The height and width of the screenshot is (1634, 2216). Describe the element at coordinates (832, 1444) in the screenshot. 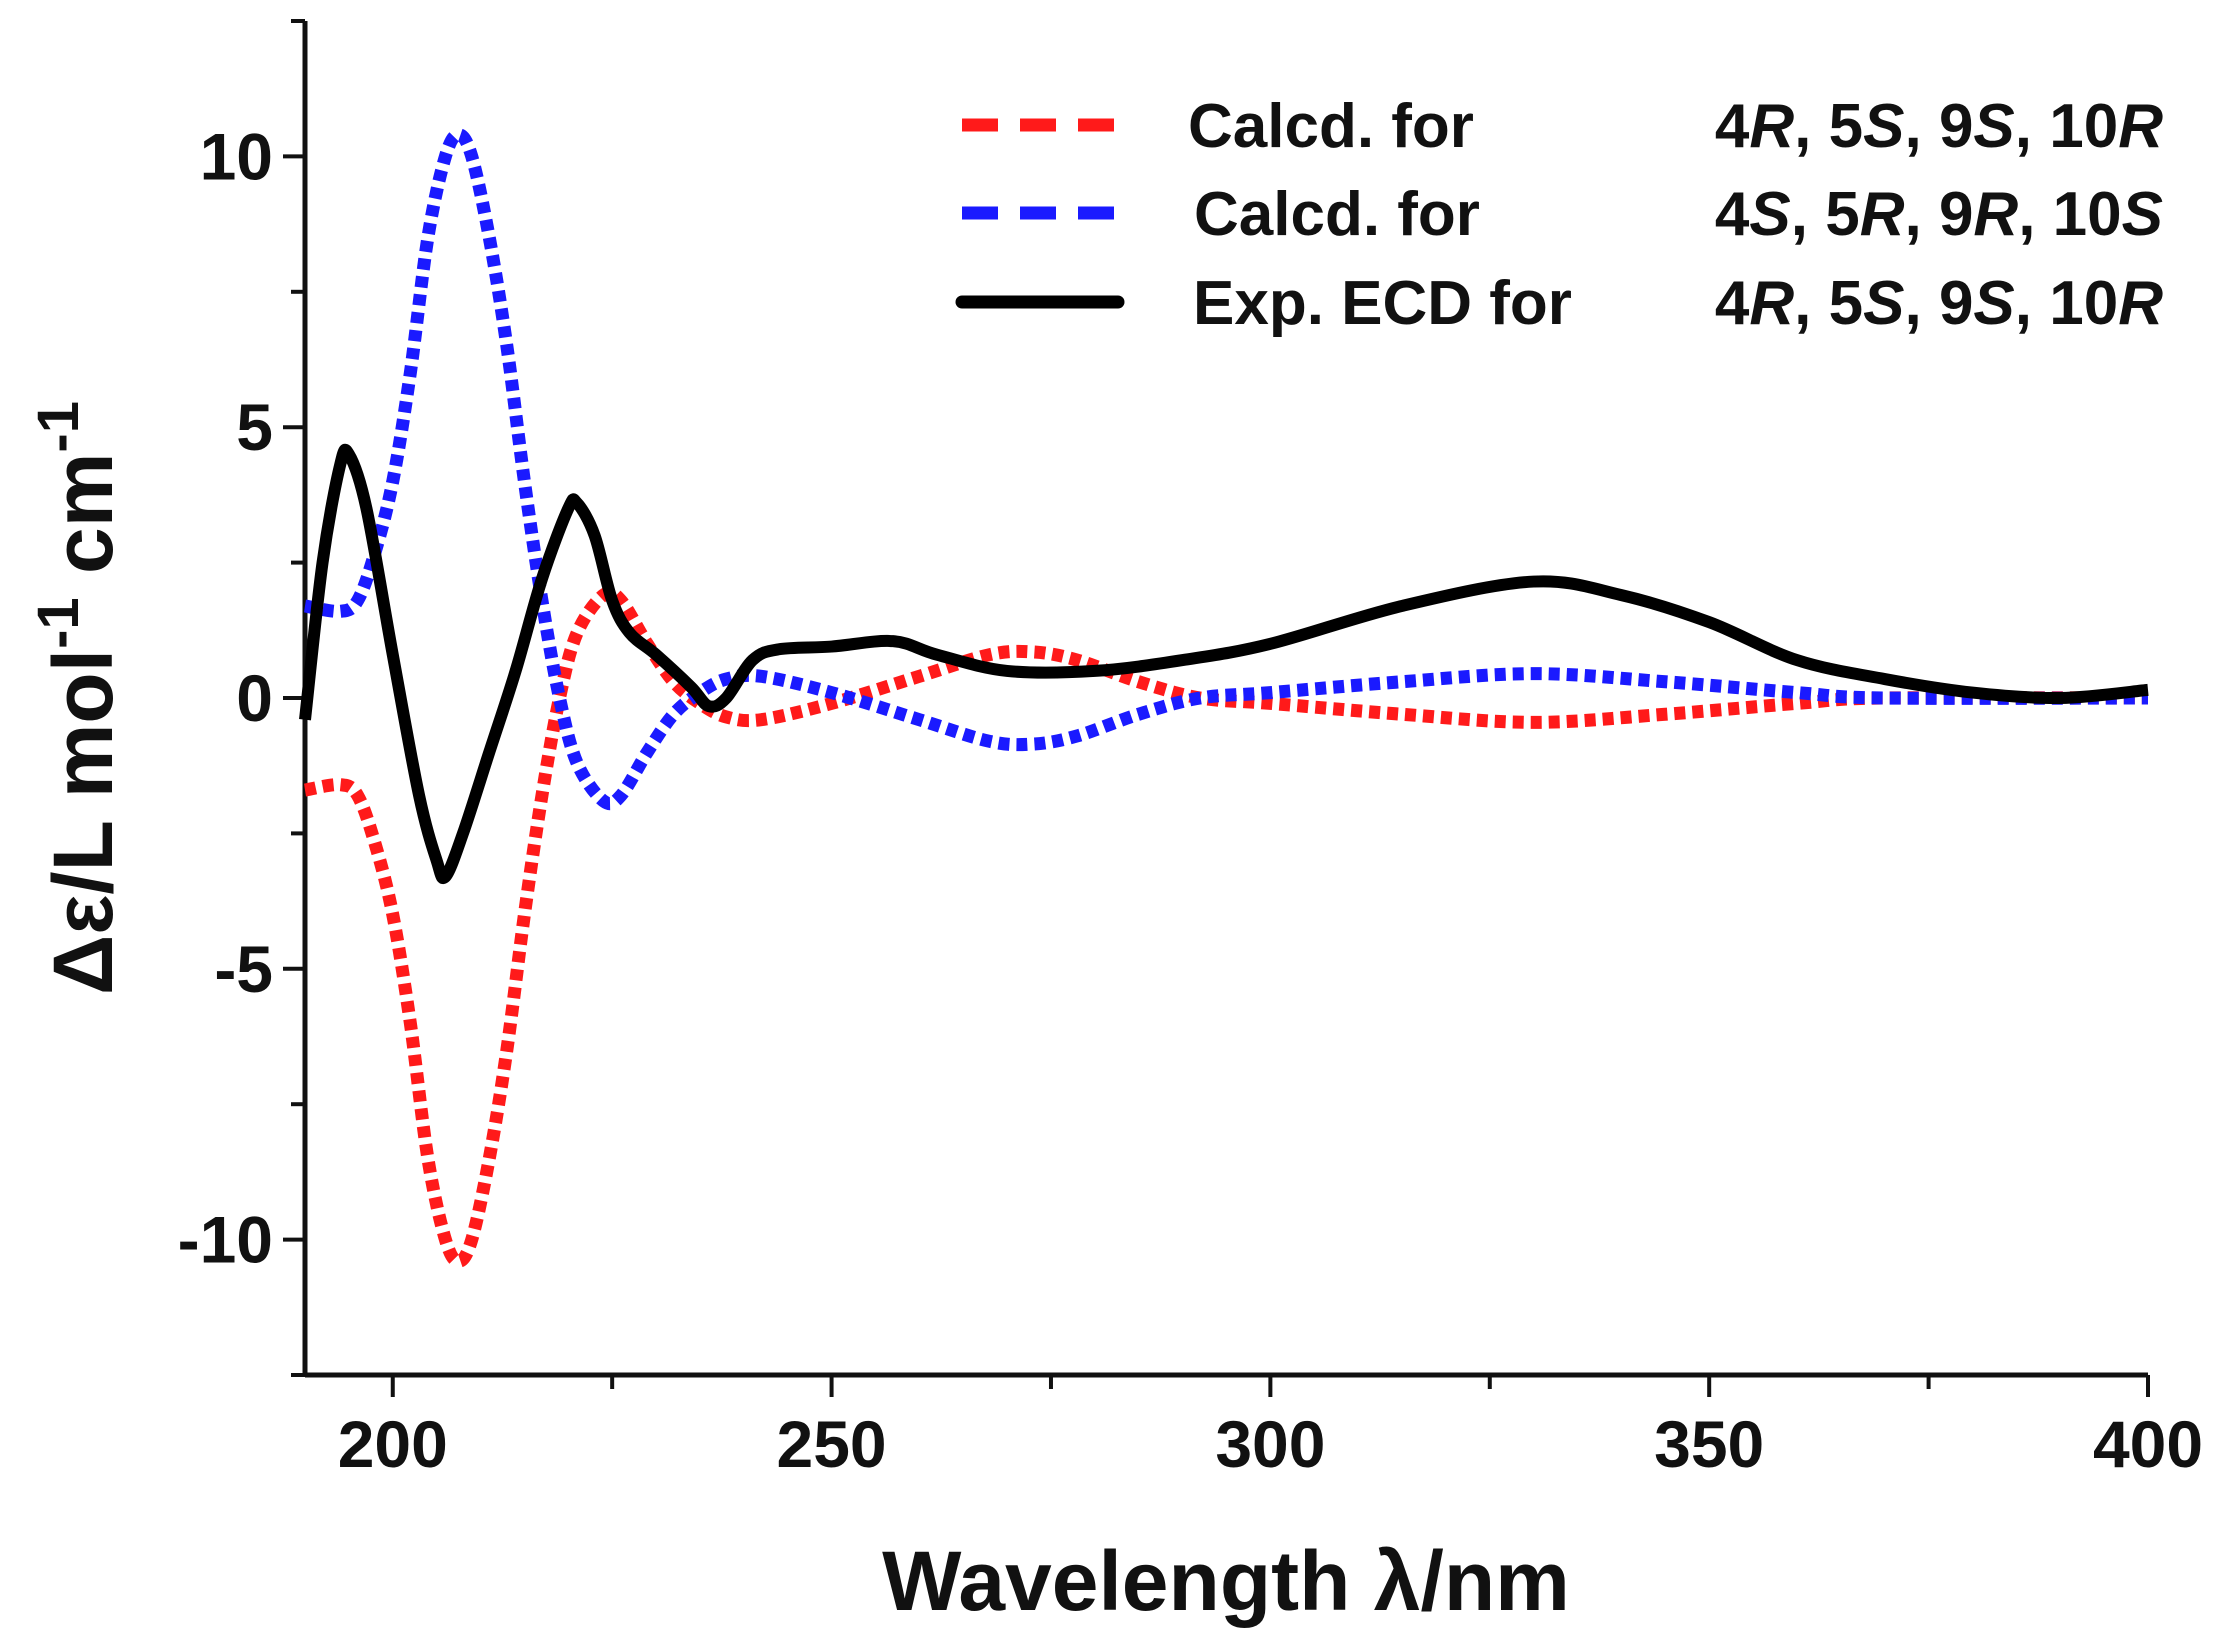

I see `x-tick-label: 250` at that location.